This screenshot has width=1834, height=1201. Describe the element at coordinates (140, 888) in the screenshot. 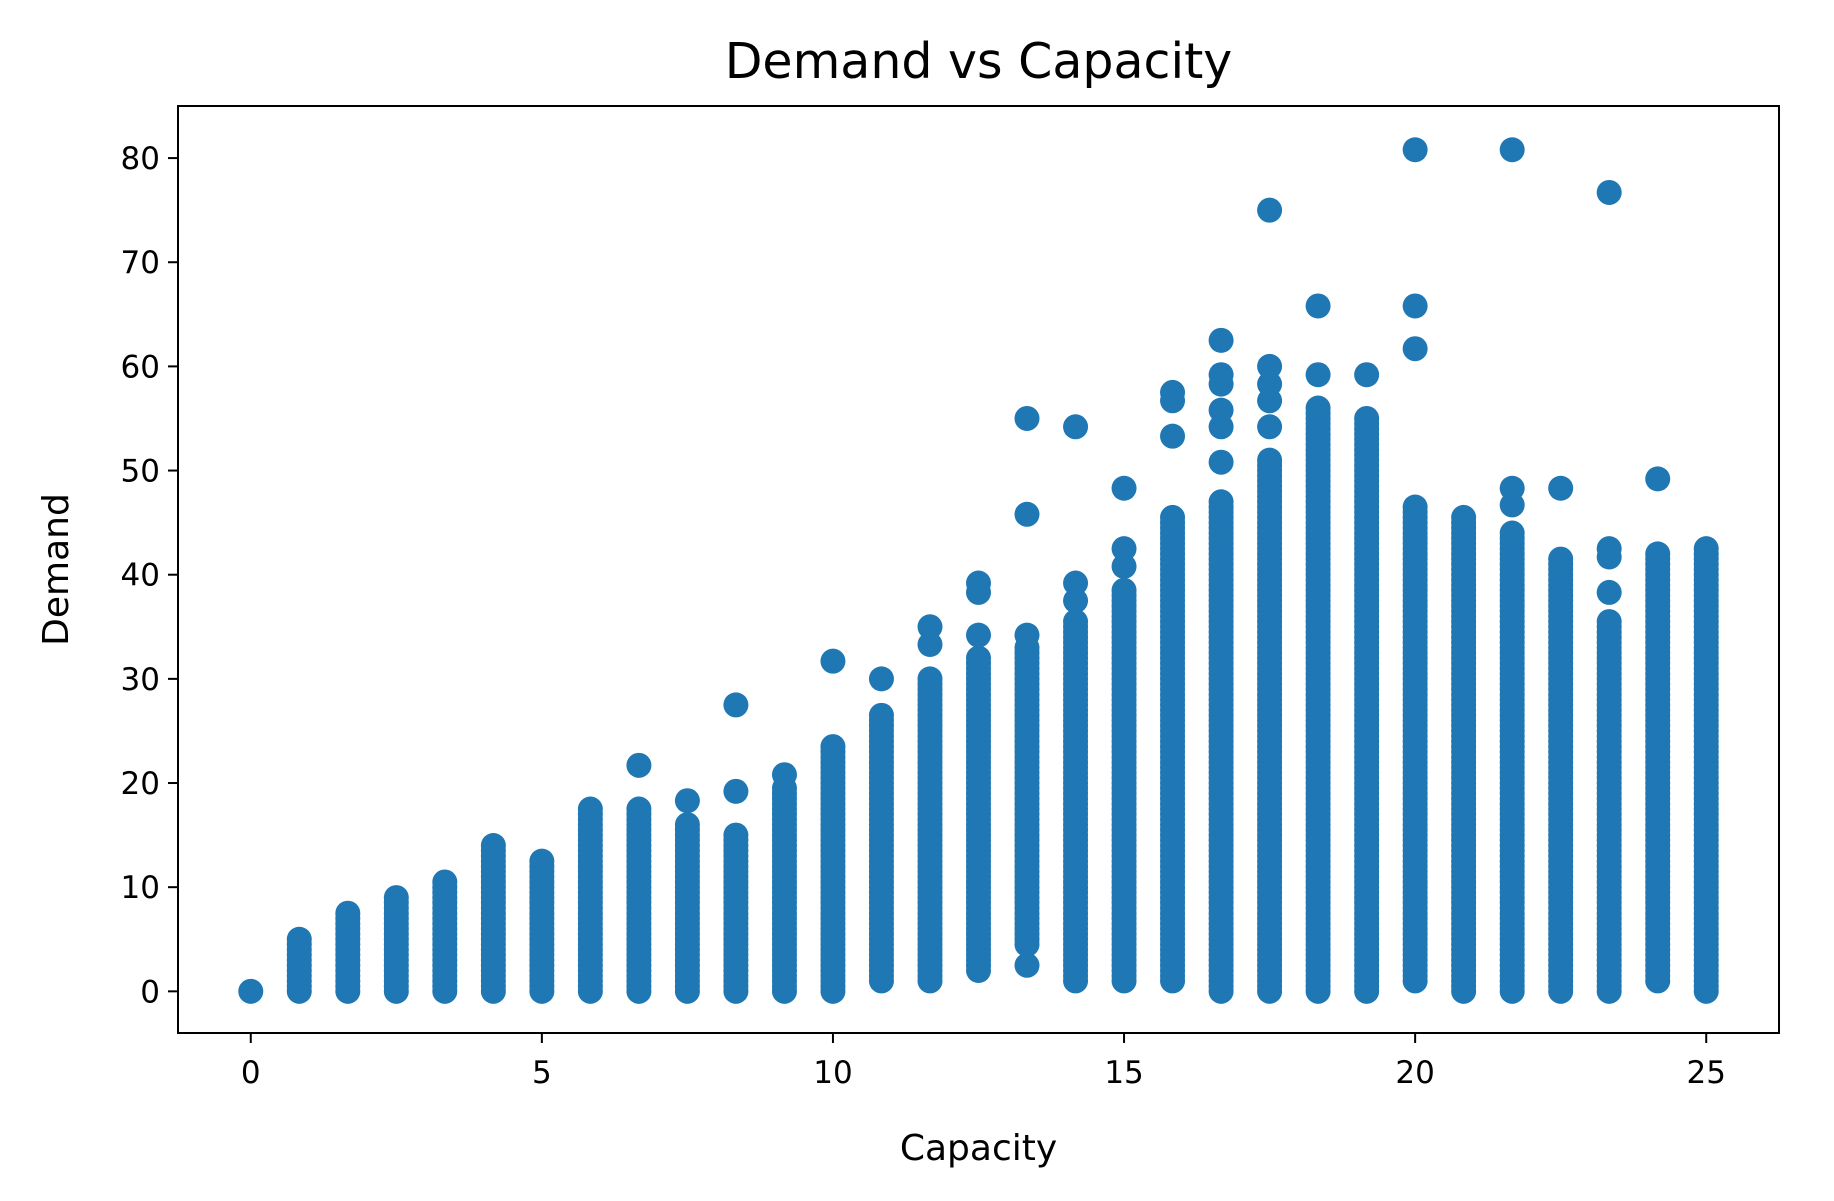

I see `y-tick-label: 10` at that location.